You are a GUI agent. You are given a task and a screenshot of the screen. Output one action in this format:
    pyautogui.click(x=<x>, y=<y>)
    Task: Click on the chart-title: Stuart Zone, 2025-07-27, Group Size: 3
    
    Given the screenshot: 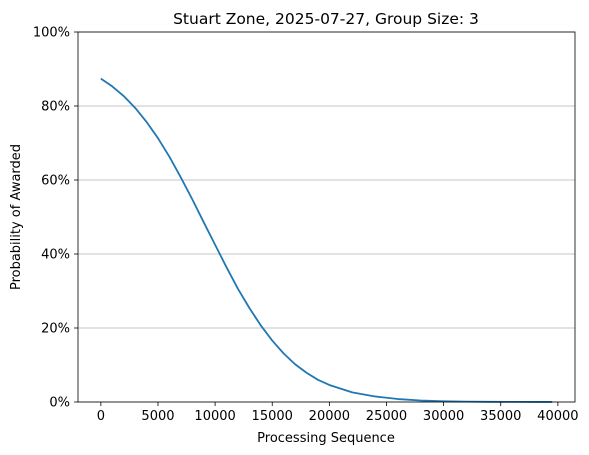 What is the action you would take?
    pyautogui.click(x=326, y=19)
    